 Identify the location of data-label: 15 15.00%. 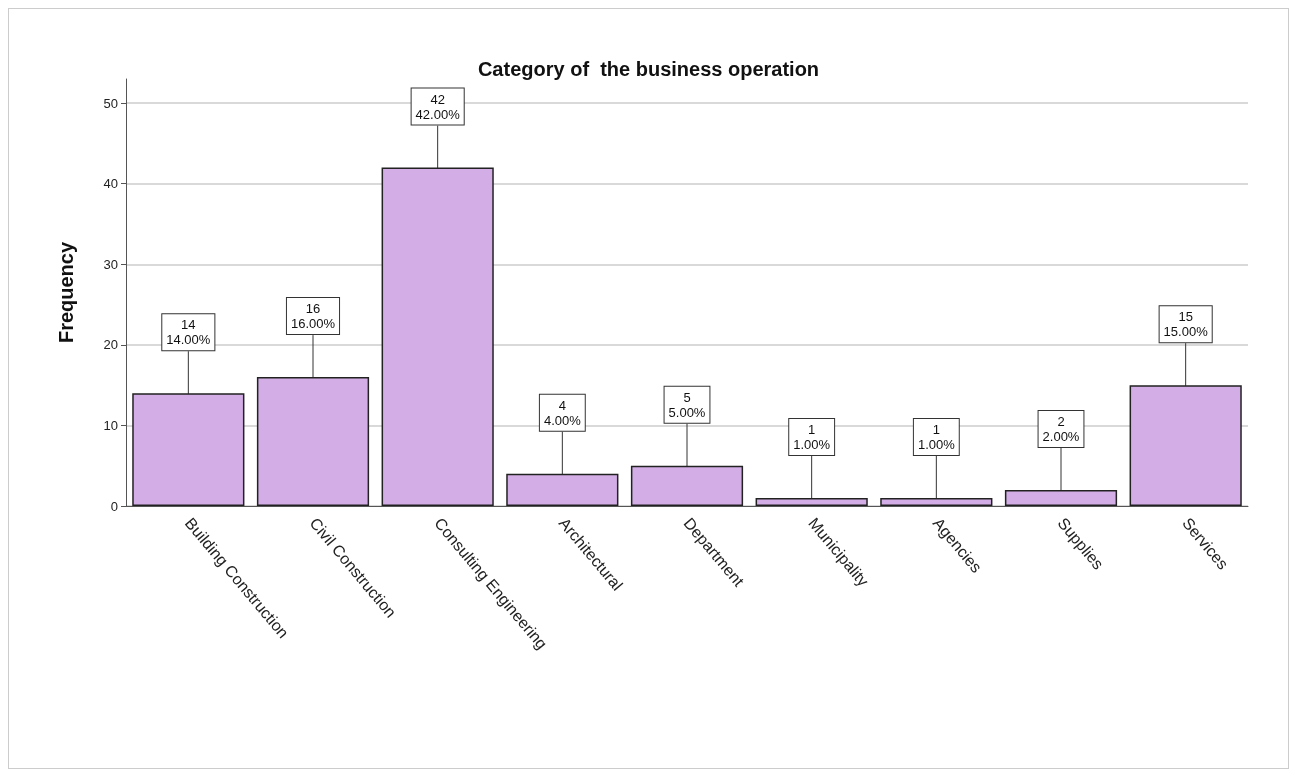
(1186, 324).